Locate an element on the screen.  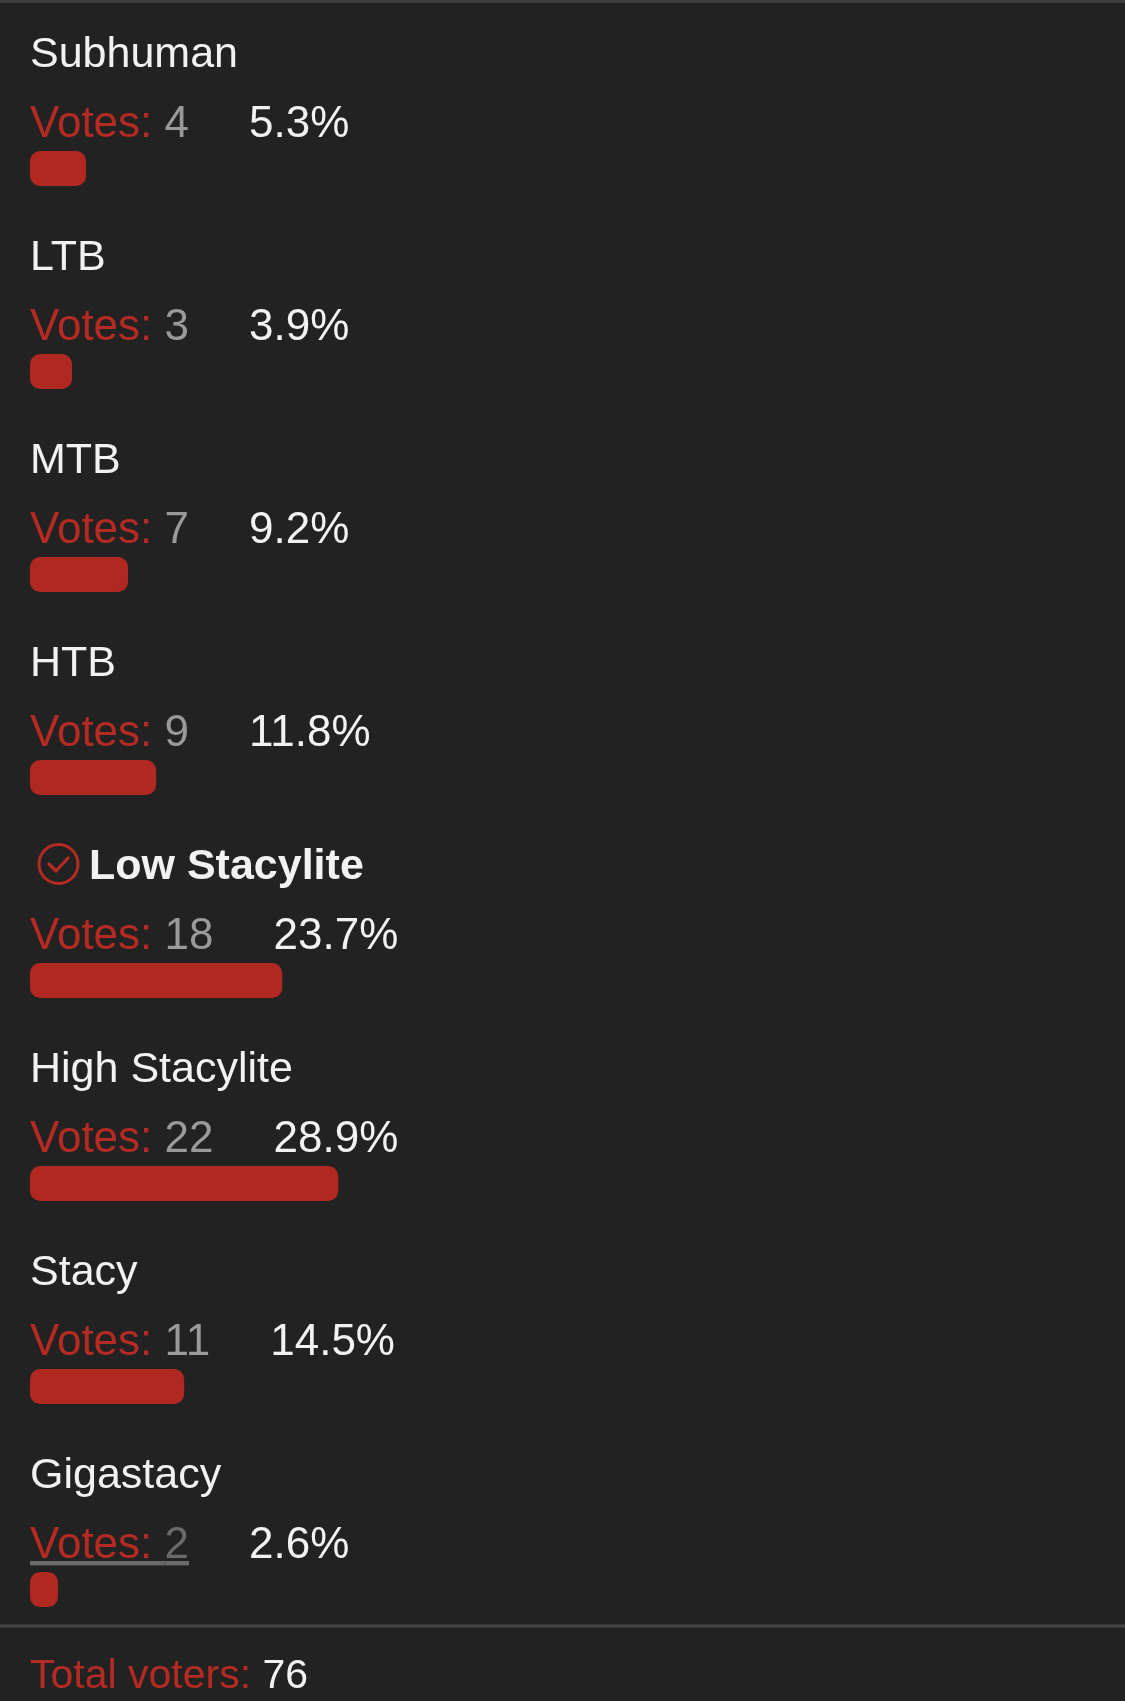
annotation: 3.9% is located at coordinates (299, 324).